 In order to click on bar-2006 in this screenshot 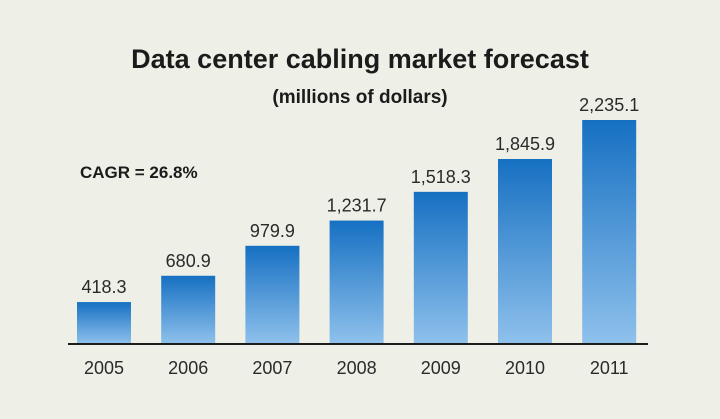, I will do `click(188, 309)`.